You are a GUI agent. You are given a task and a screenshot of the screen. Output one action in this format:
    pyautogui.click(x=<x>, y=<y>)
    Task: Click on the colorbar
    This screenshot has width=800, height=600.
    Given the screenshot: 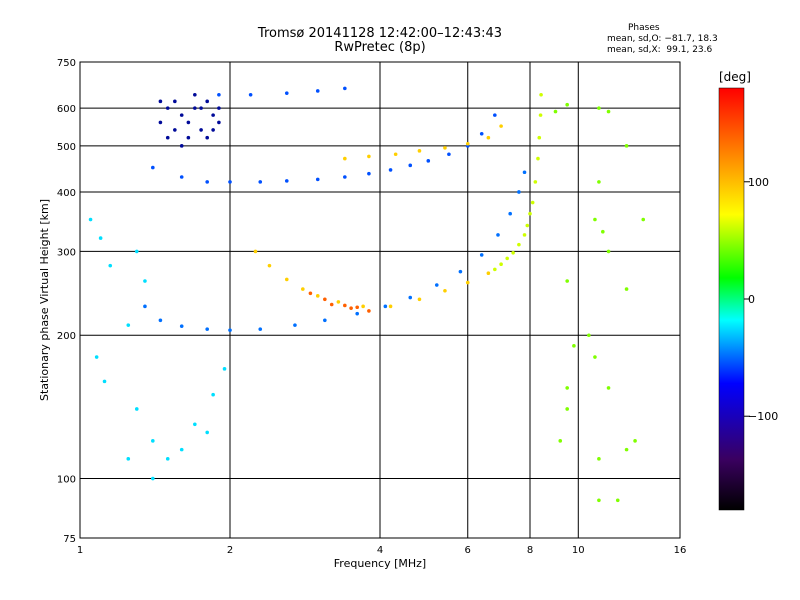 What is the action you would take?
    pyautogui.click(x=731, y=299)
    